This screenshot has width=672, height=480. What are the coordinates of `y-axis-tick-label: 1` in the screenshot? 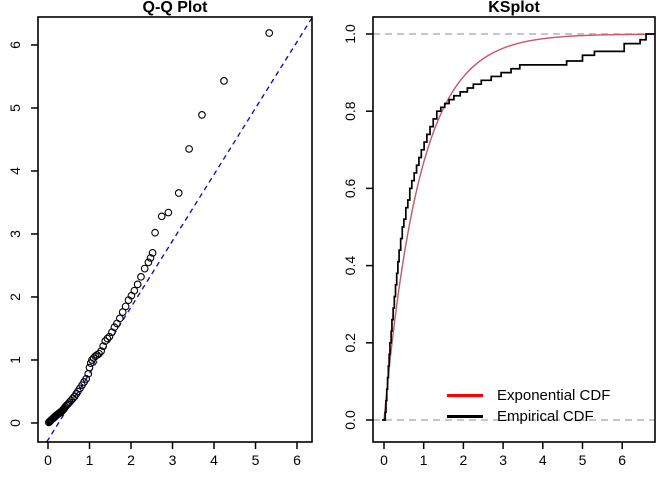 It's located at (15, 360).